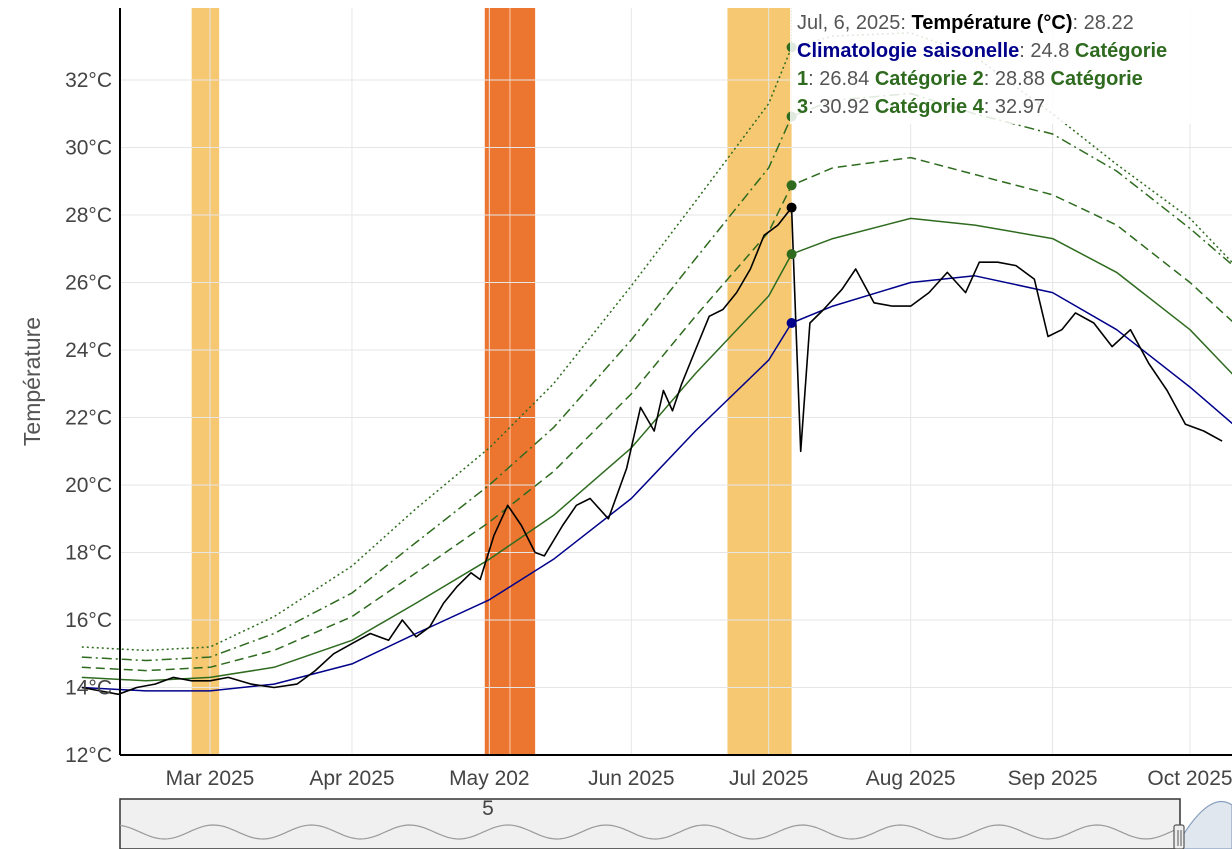 The height and width of the screenshot is (849, 1232). What do you see at coordinates (1205, 824) in the screenshot?
I see `range-slider-outside` at bounding box center [1205, 824].